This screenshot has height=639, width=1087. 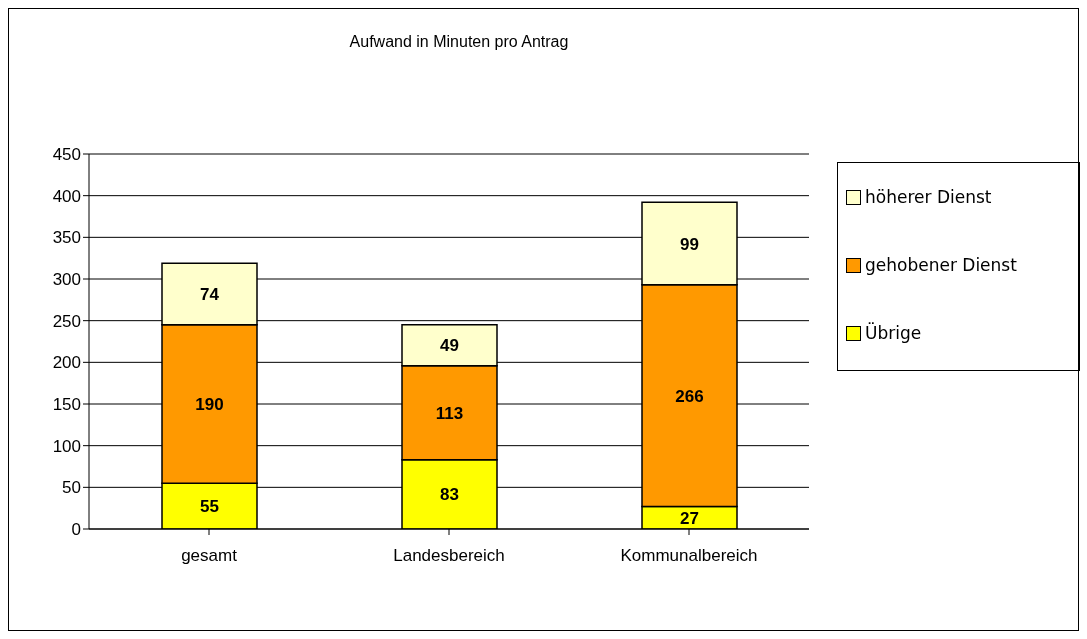 I want to click on y-tick-label: 50, so click(x=71, y=488).